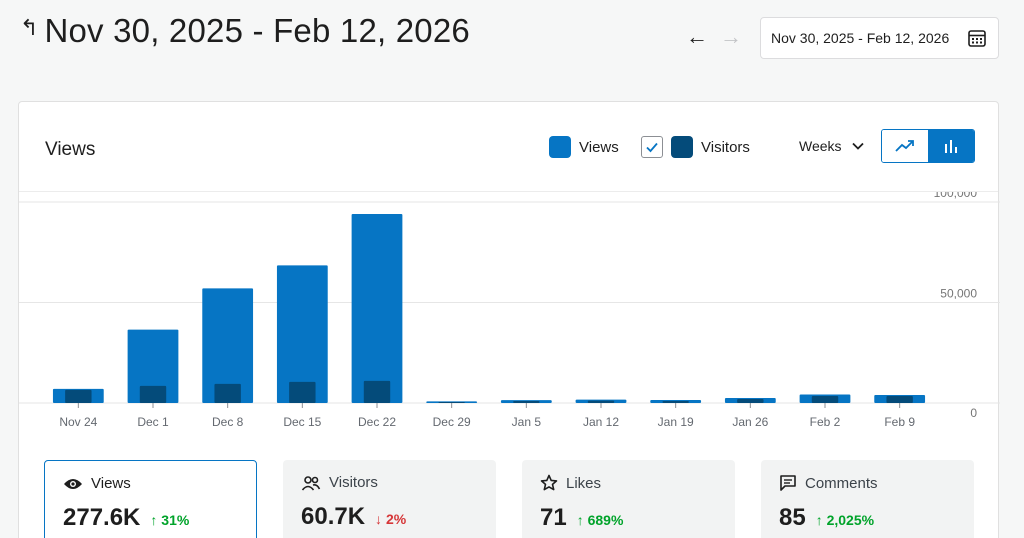 This screenshot has width=1024, height=538. I want to click on bar-chart-icon, so click(951, 146).